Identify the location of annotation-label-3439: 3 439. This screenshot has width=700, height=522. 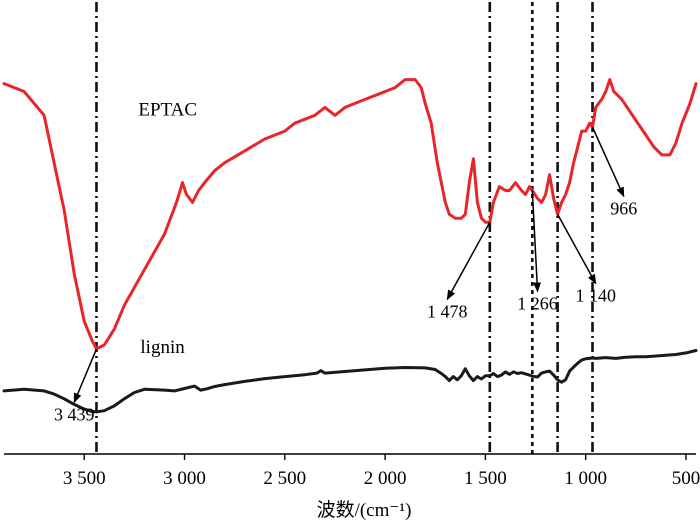
(74, 414).